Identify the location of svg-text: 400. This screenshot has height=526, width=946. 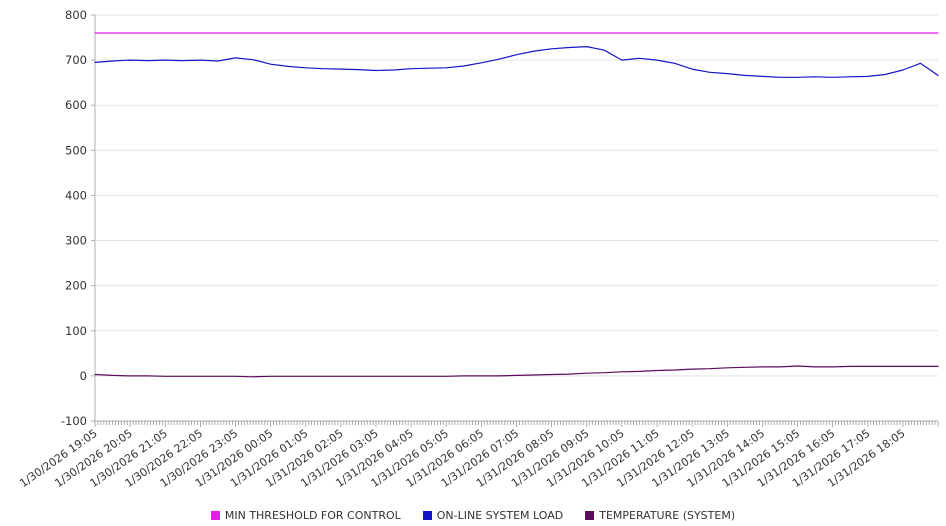
(76, 195).